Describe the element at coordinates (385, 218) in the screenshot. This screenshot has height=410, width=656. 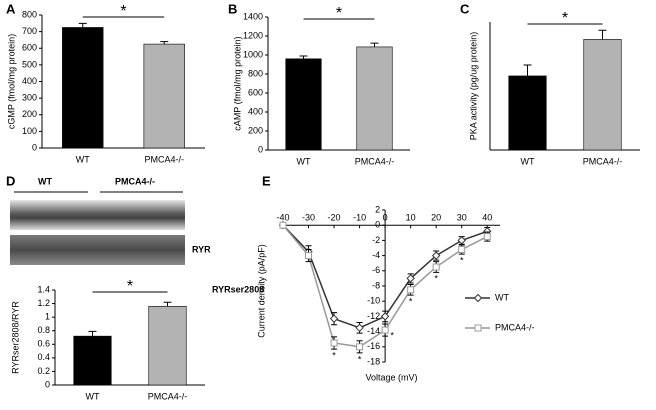
I see `x-tick-label: 0` at that location.